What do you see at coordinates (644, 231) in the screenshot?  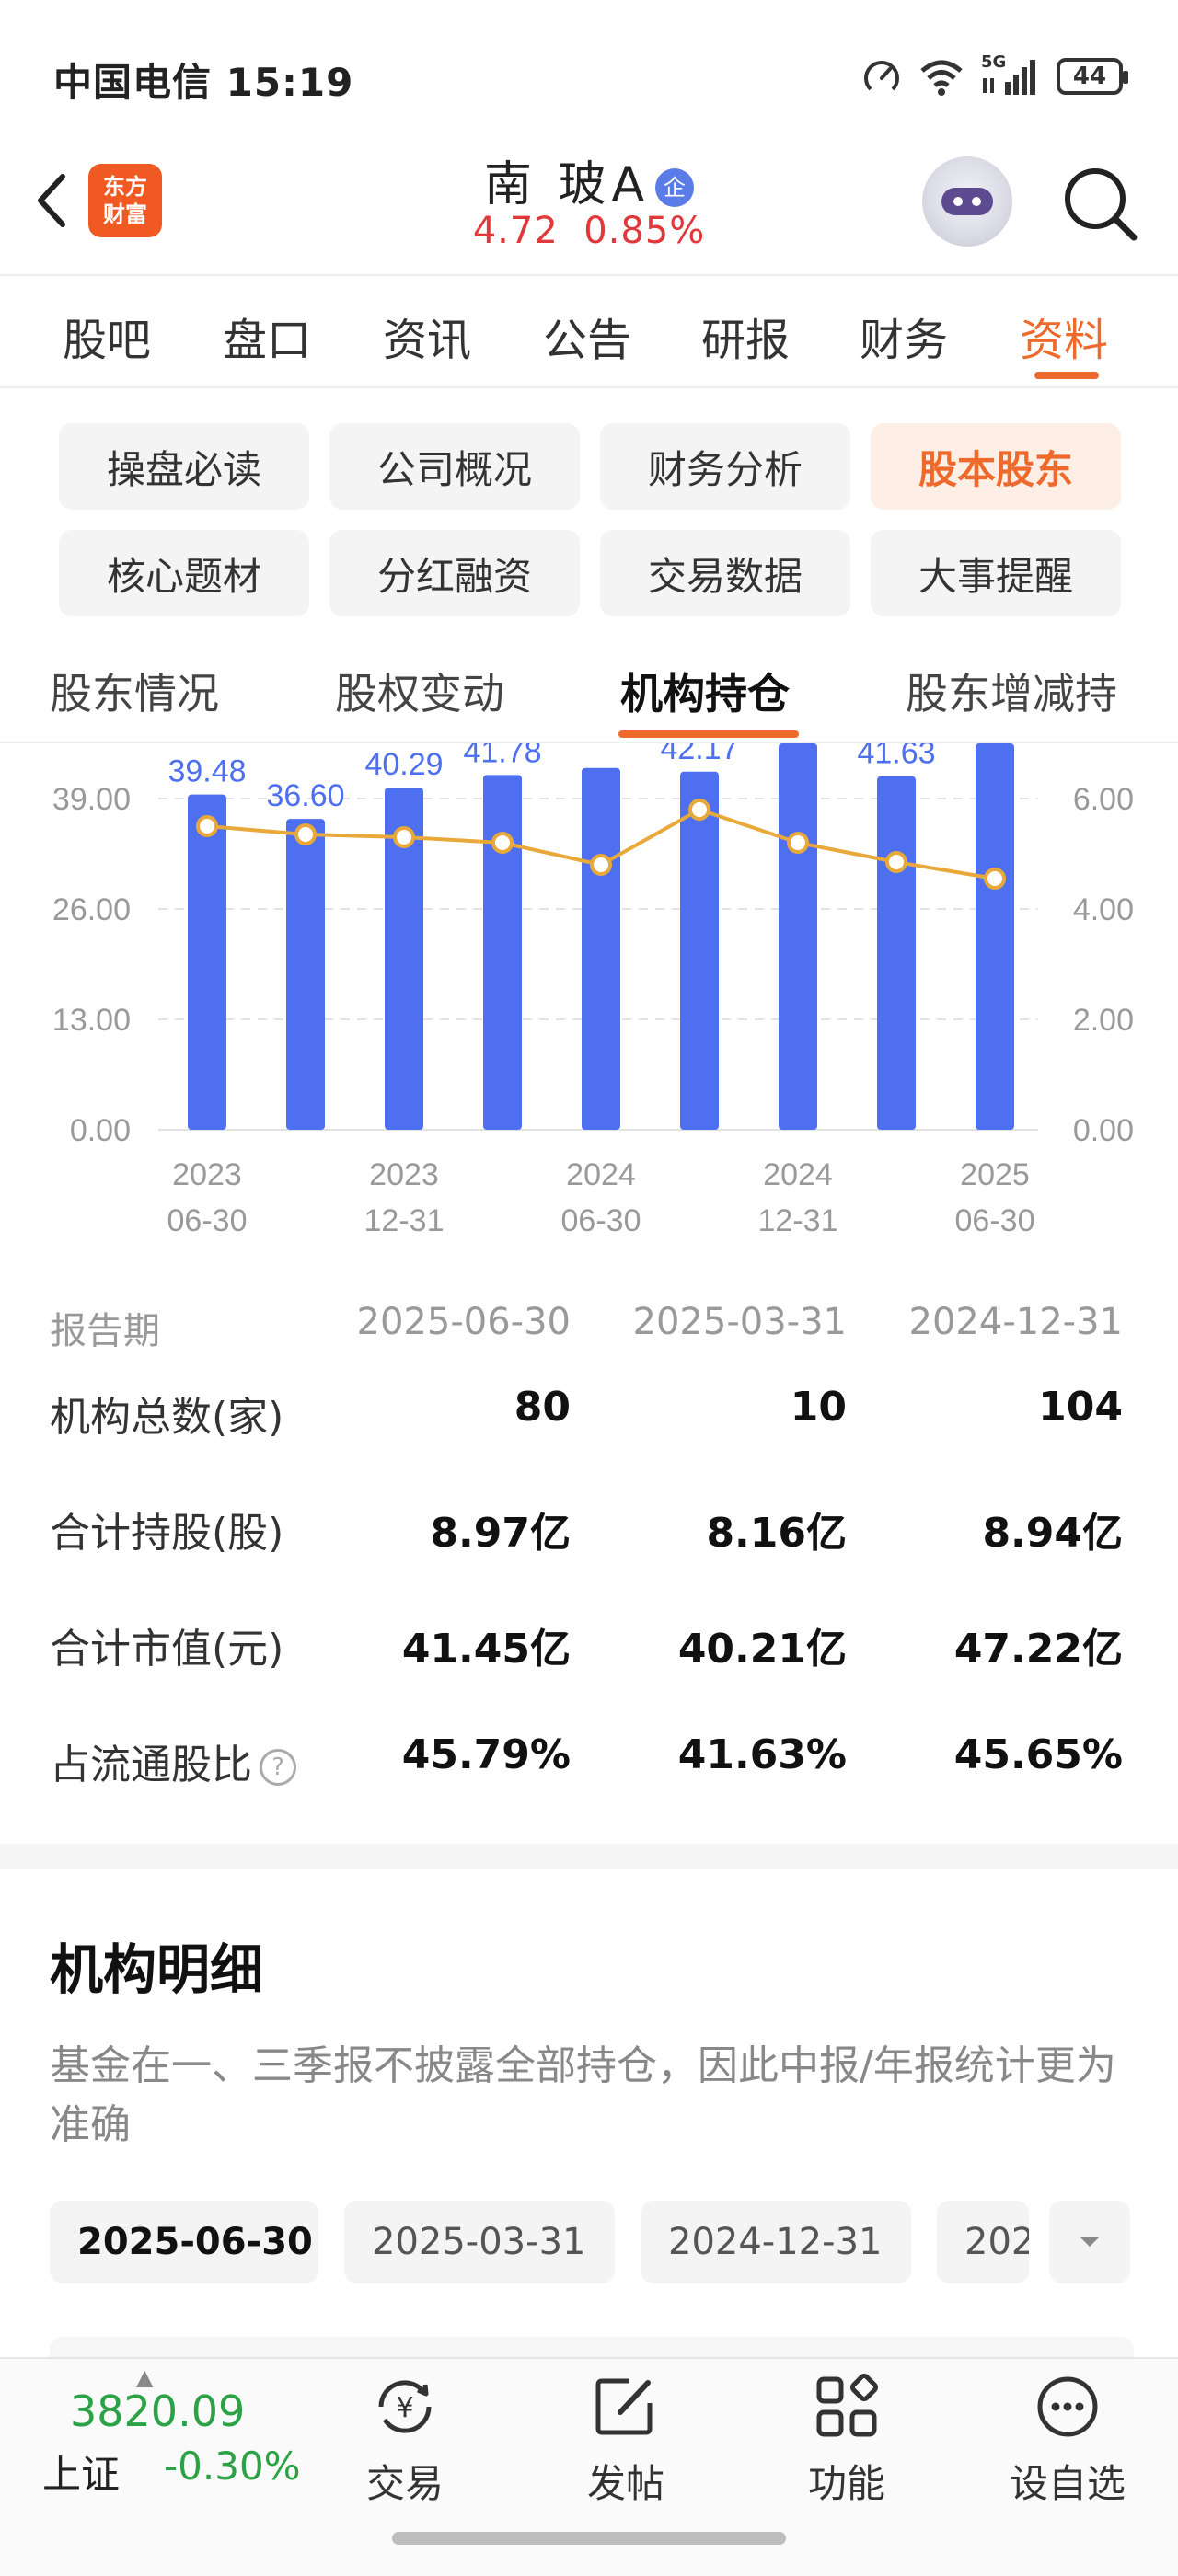 I see `stock-change-pct: 0.85%` at bounding box center [644, 231].